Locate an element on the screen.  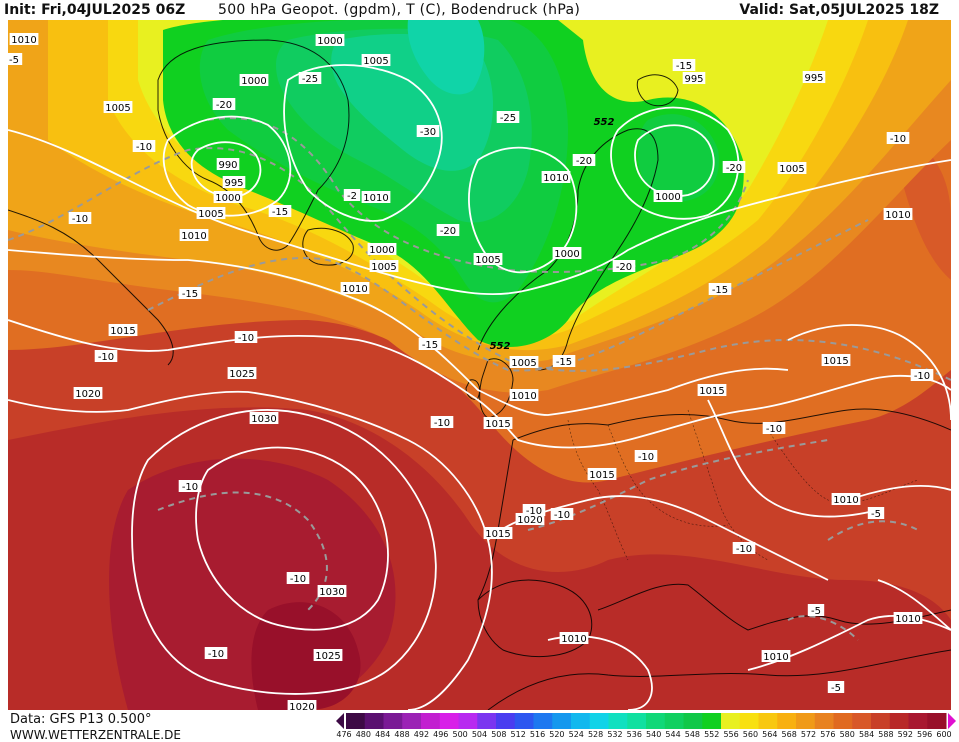
temperature-label: -25 is located at coordinates (310, 78).